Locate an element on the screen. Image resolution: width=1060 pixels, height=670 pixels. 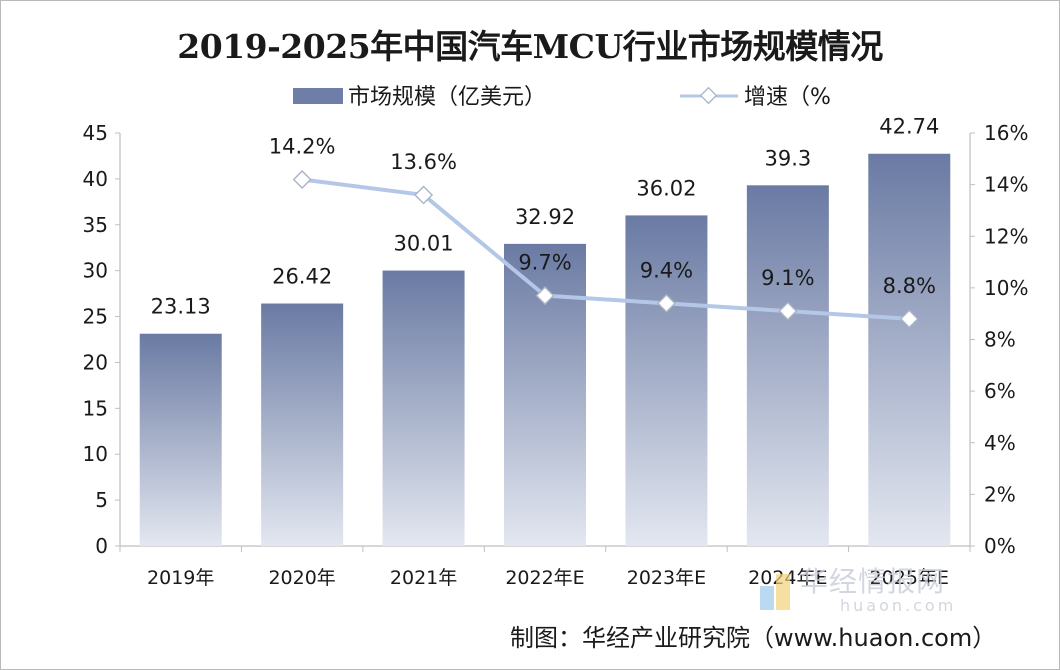
y-right-tick-label: 6% is located at coordinates (1000, 391).